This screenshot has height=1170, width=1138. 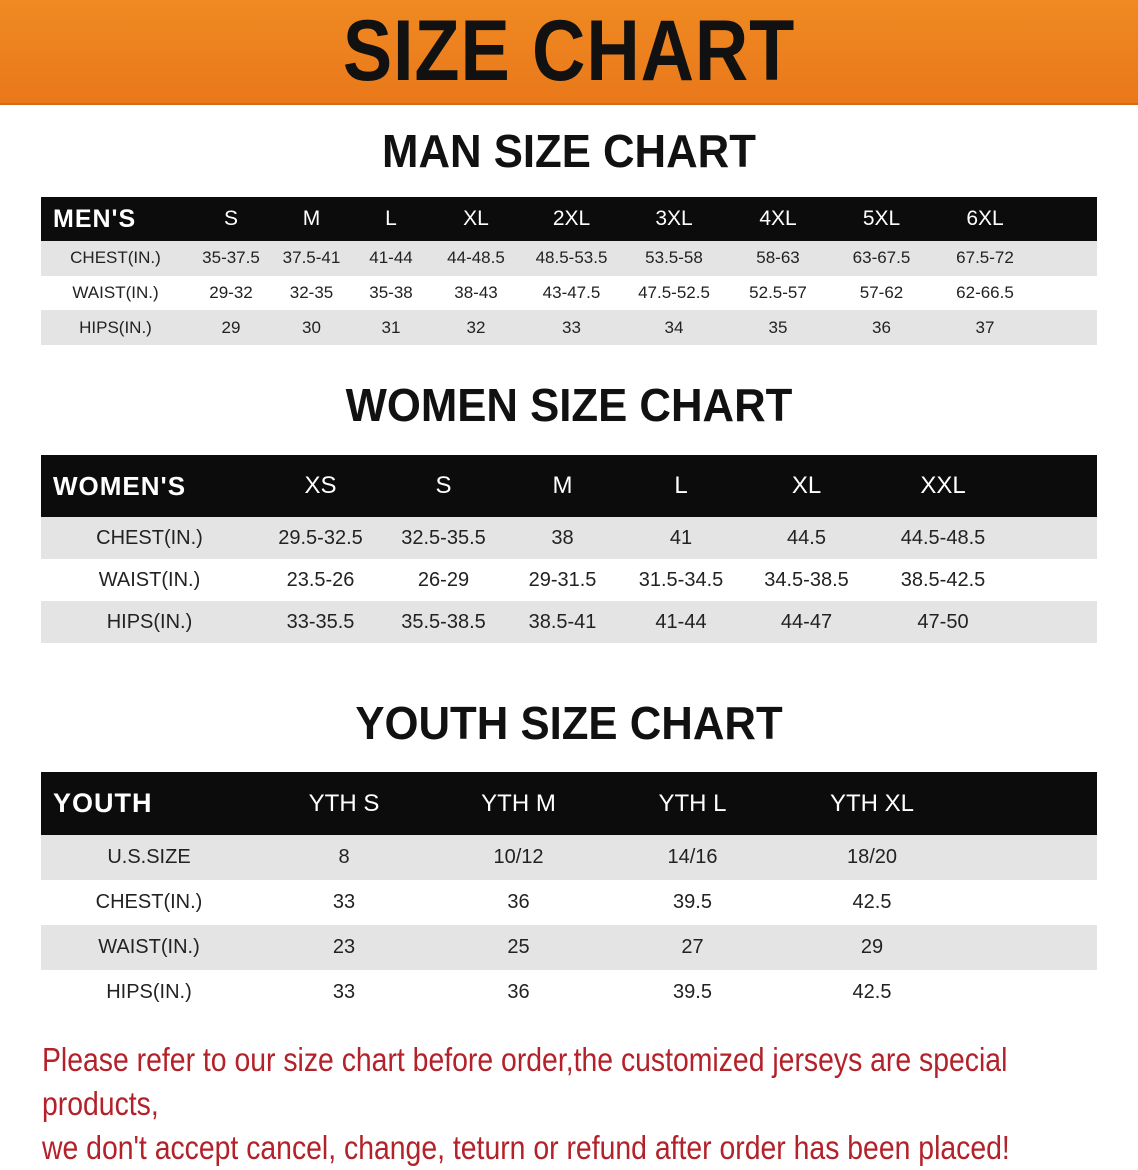 I want to click on cell-value: 18/20, so click(x=872, y=857).